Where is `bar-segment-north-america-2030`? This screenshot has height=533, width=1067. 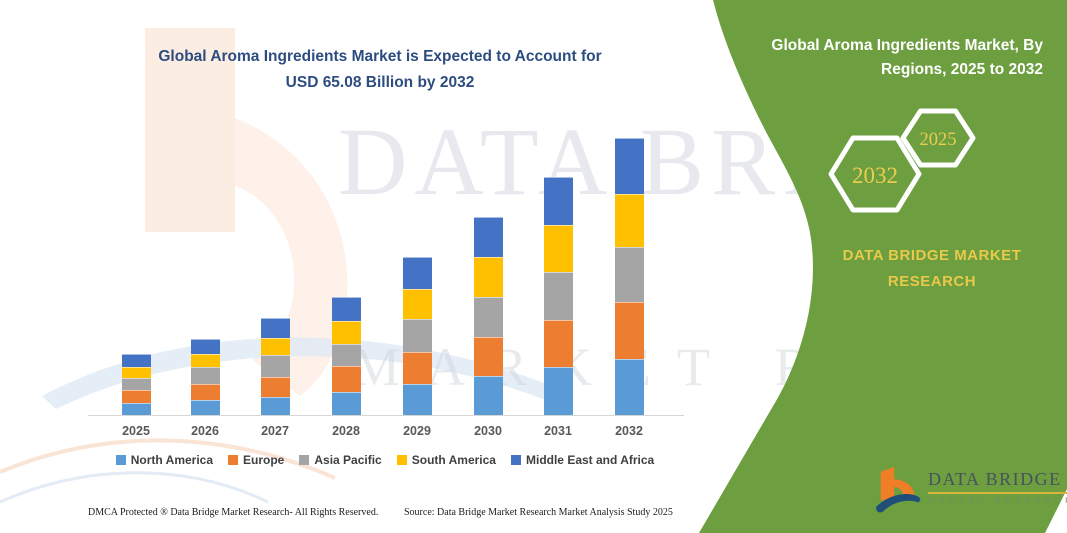
bar-segment-north-america-2030 is located at coordinates (488, 395).